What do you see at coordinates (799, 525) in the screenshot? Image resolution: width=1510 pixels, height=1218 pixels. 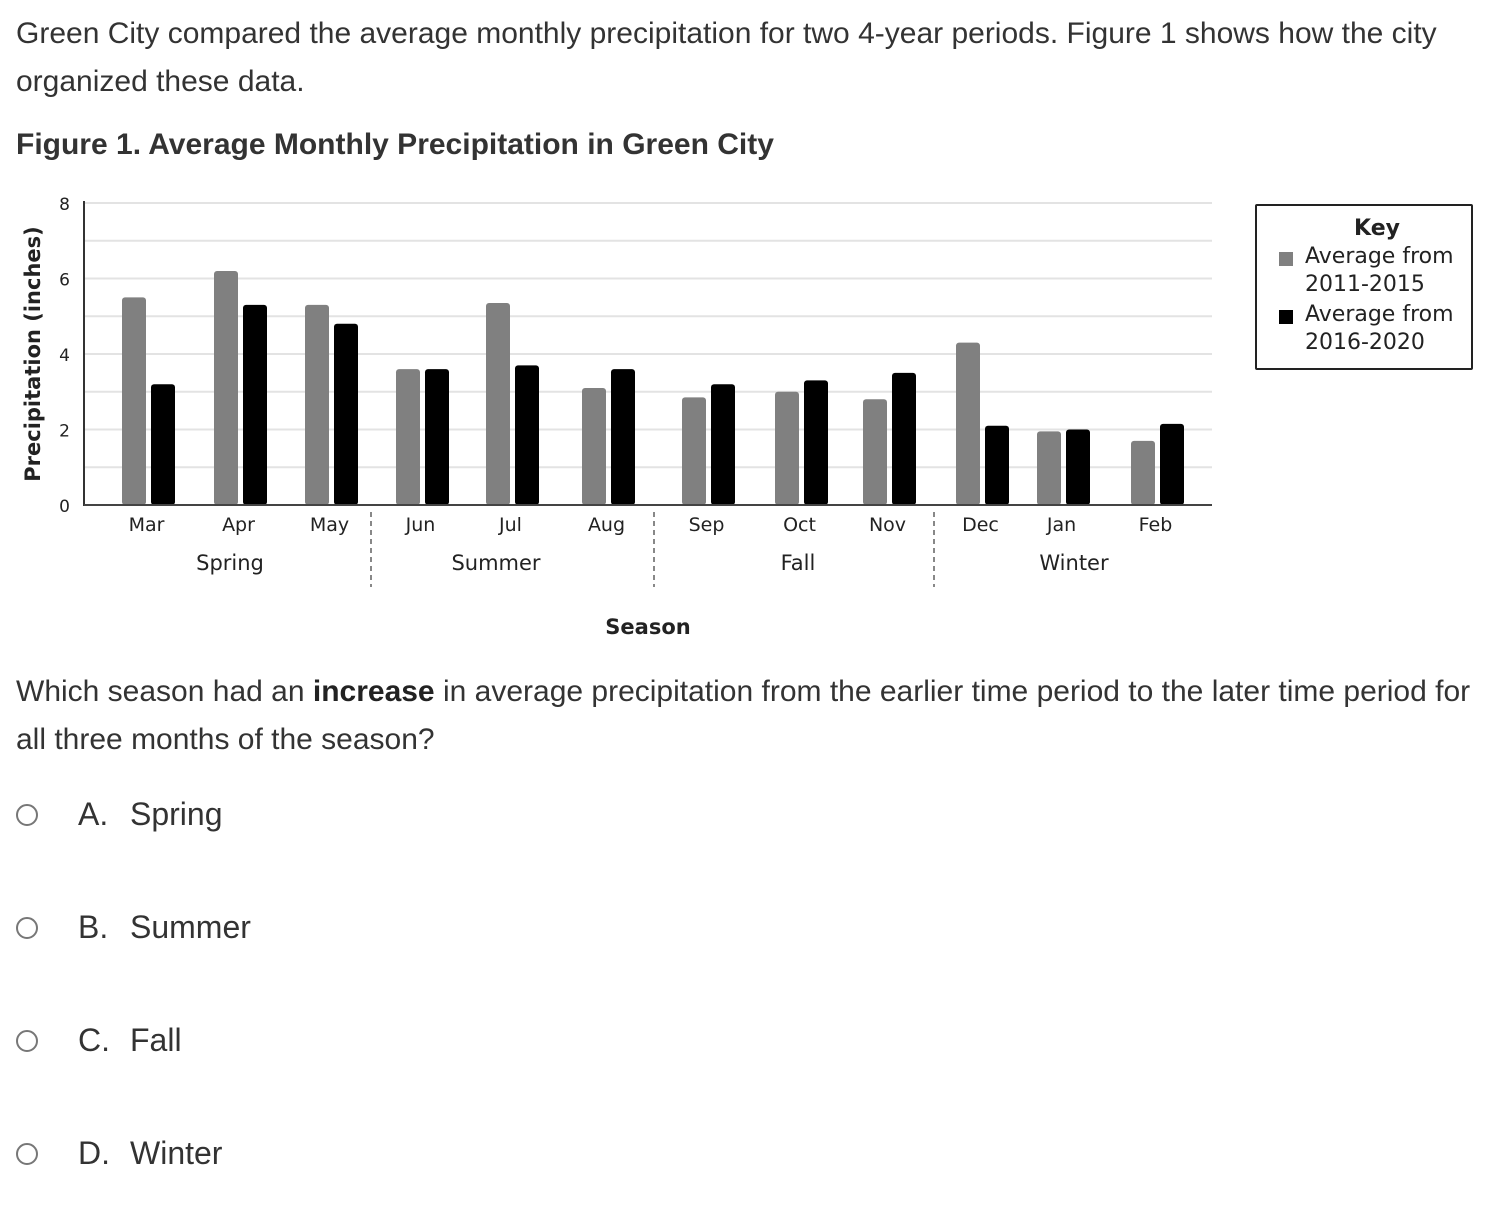 I see `x-tick-label: Oct` at bounding box center [799, 525].